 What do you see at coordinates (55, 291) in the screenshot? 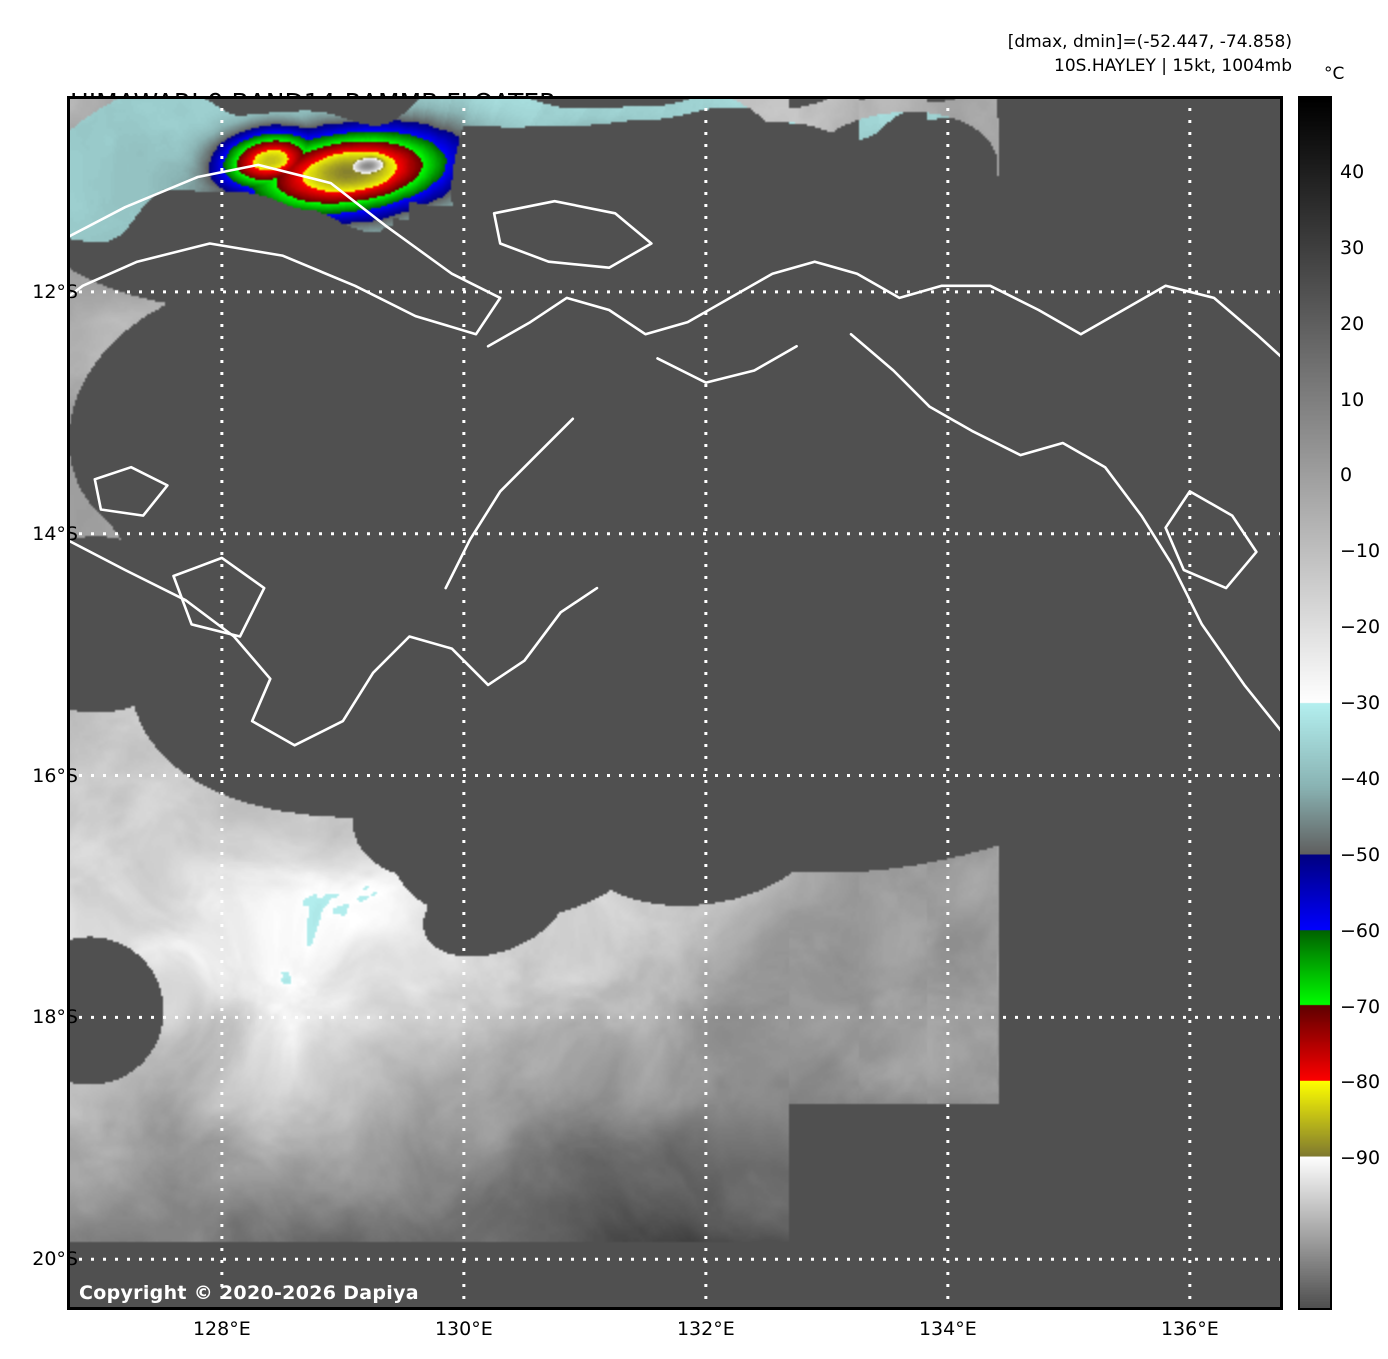
I see `lat-tick-12S: 12°S` at bounding box center [55, 291].